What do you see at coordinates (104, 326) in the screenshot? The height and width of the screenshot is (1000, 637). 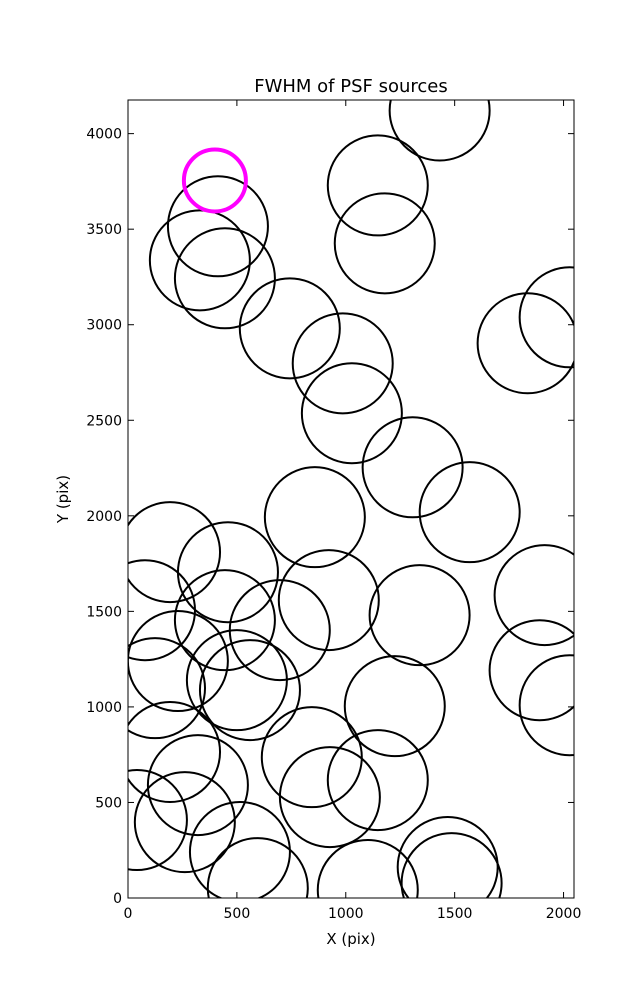 I see `y-tick-label: 3000` at bounding box center [104, 326].